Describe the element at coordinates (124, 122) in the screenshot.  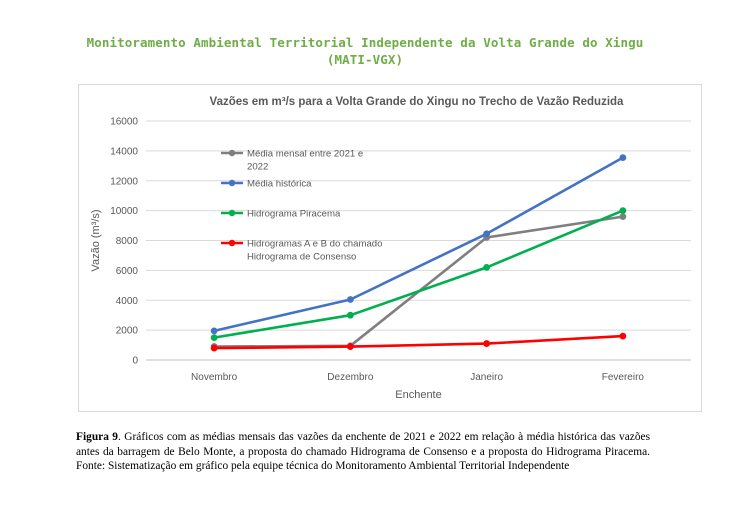
I see `y-tick-label: 16000` at that location.